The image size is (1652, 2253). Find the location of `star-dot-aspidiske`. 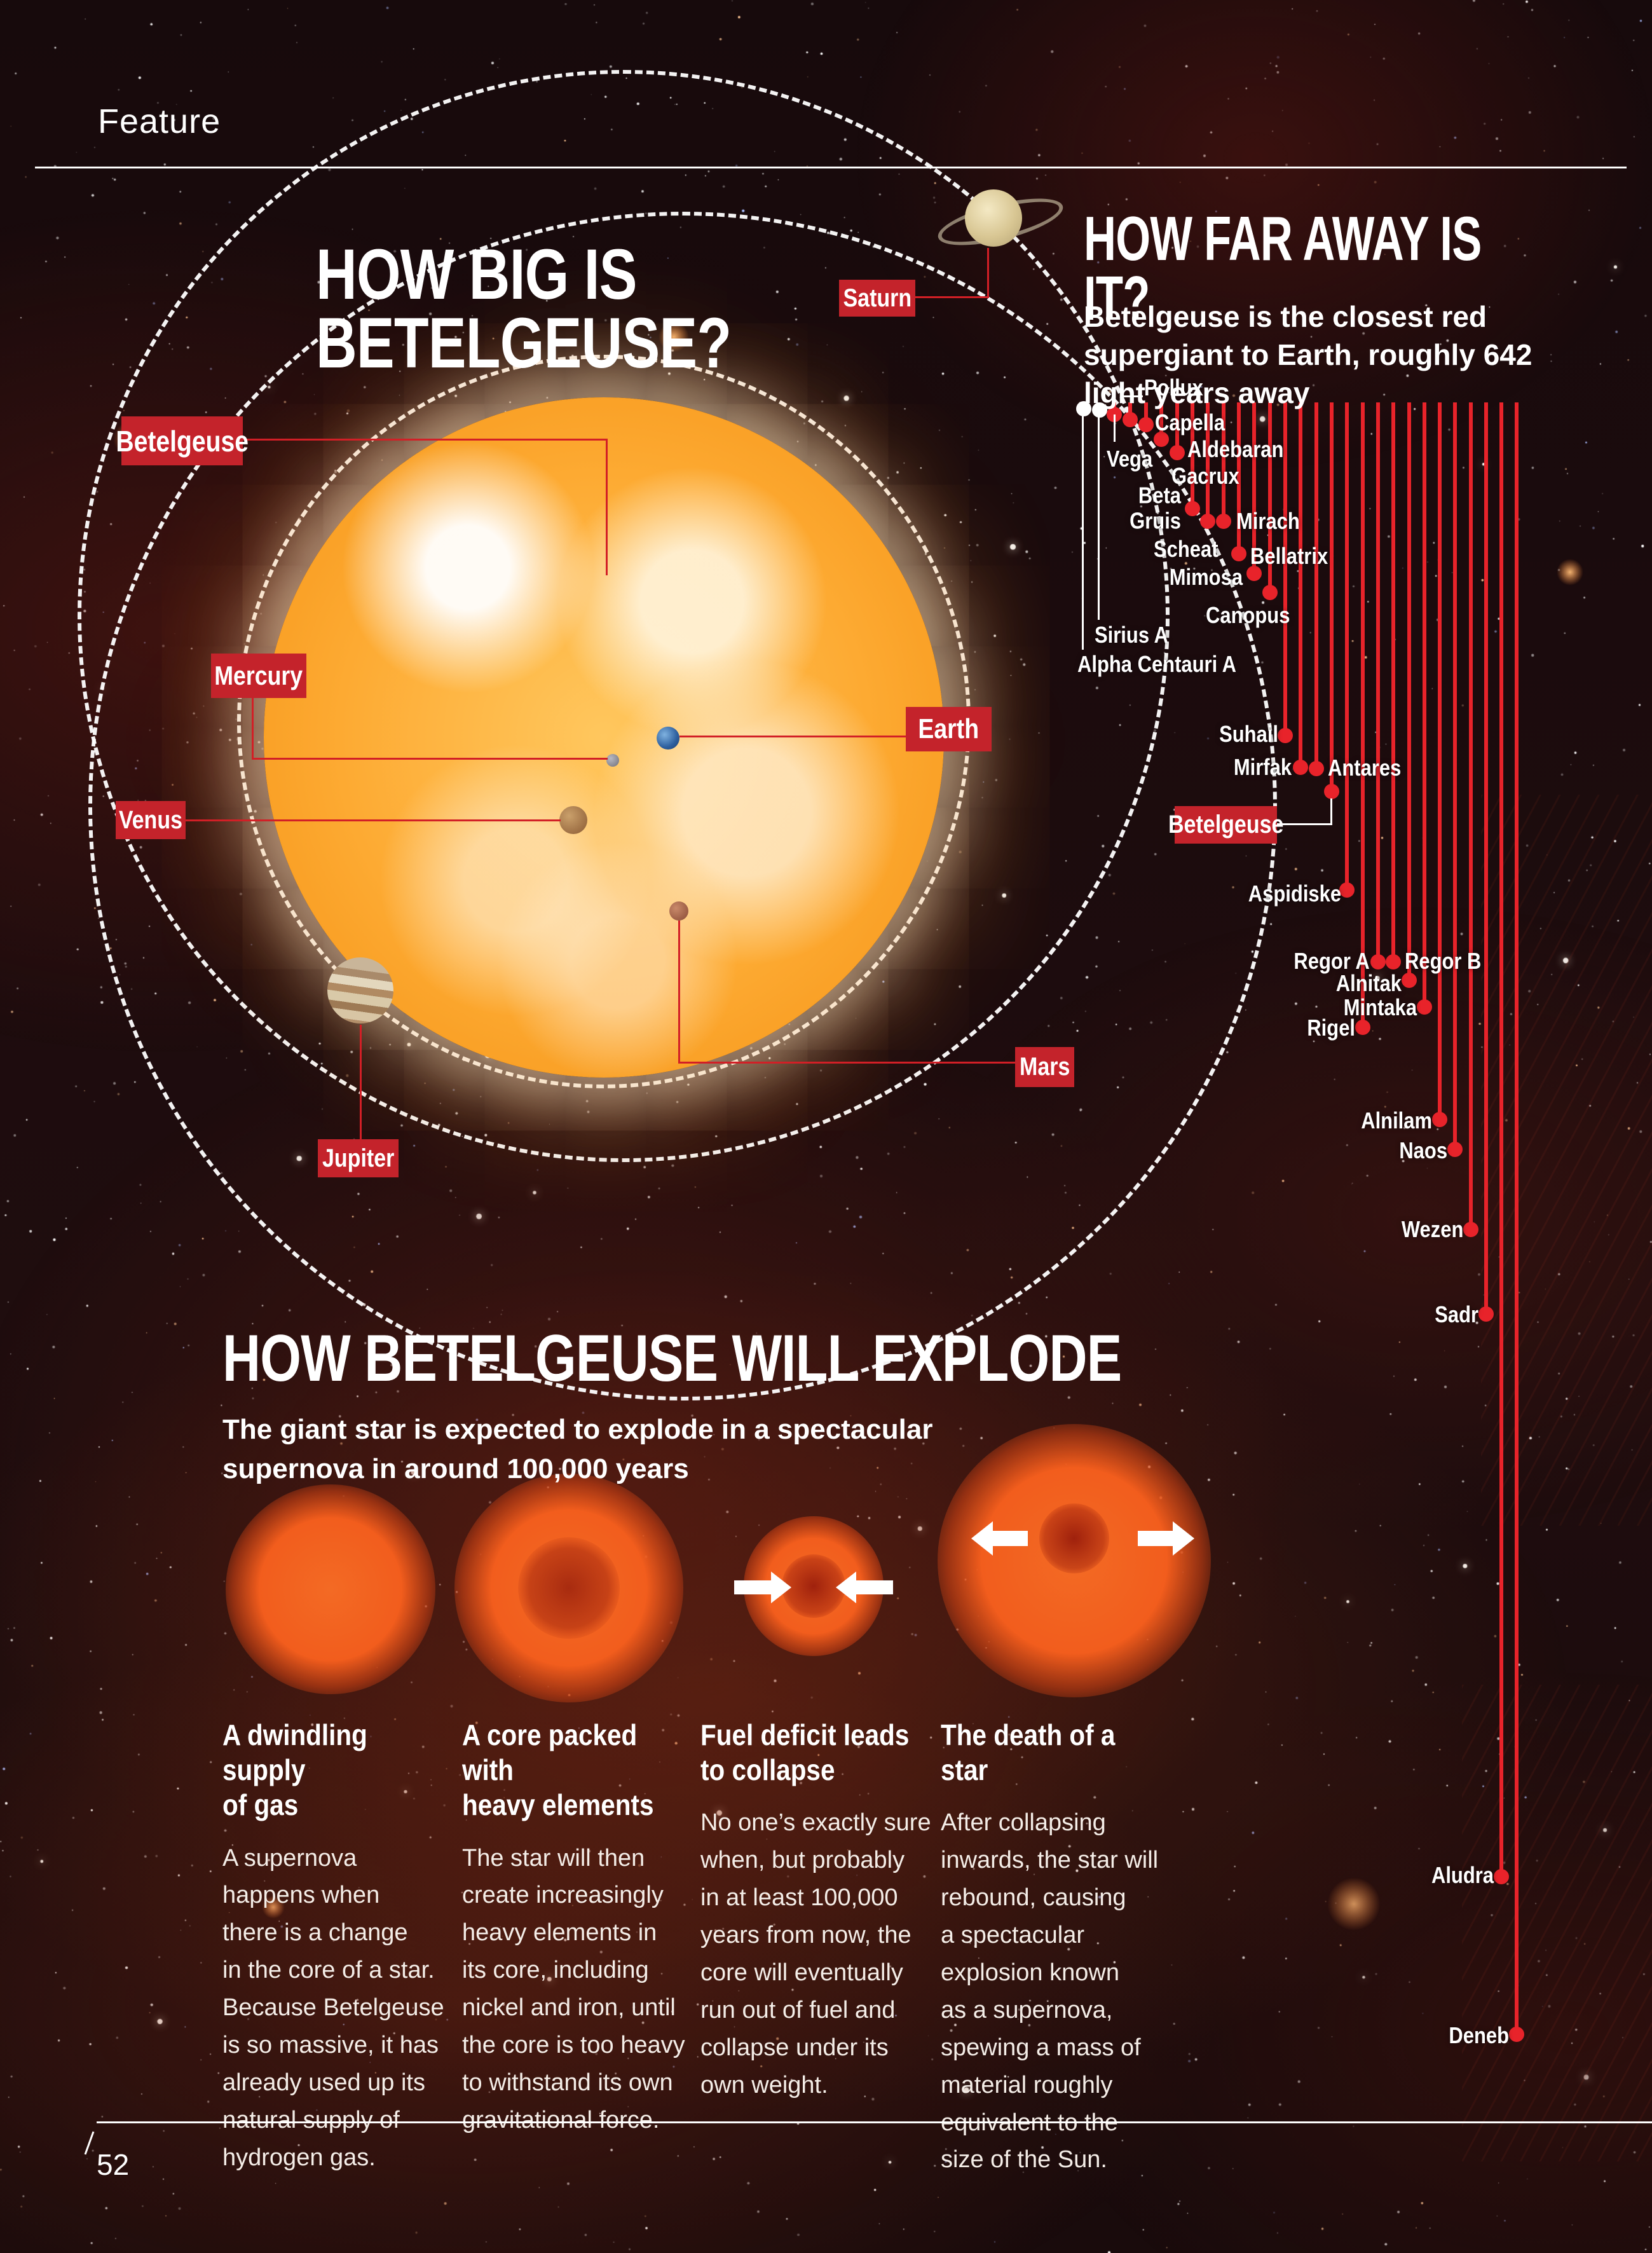

star-dot-aspidiske is located at coordinates (1347, 890).